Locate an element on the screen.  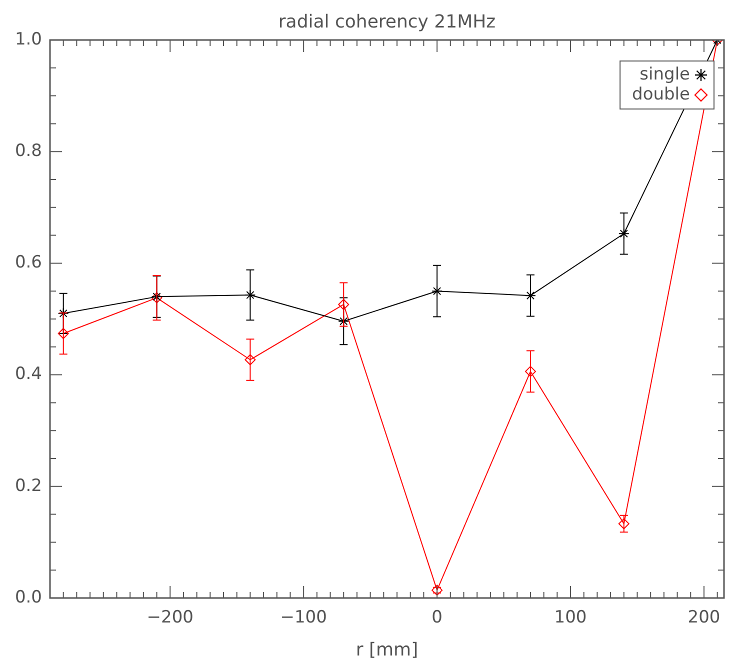
legend-label: double is located at coordinates (661, 94).